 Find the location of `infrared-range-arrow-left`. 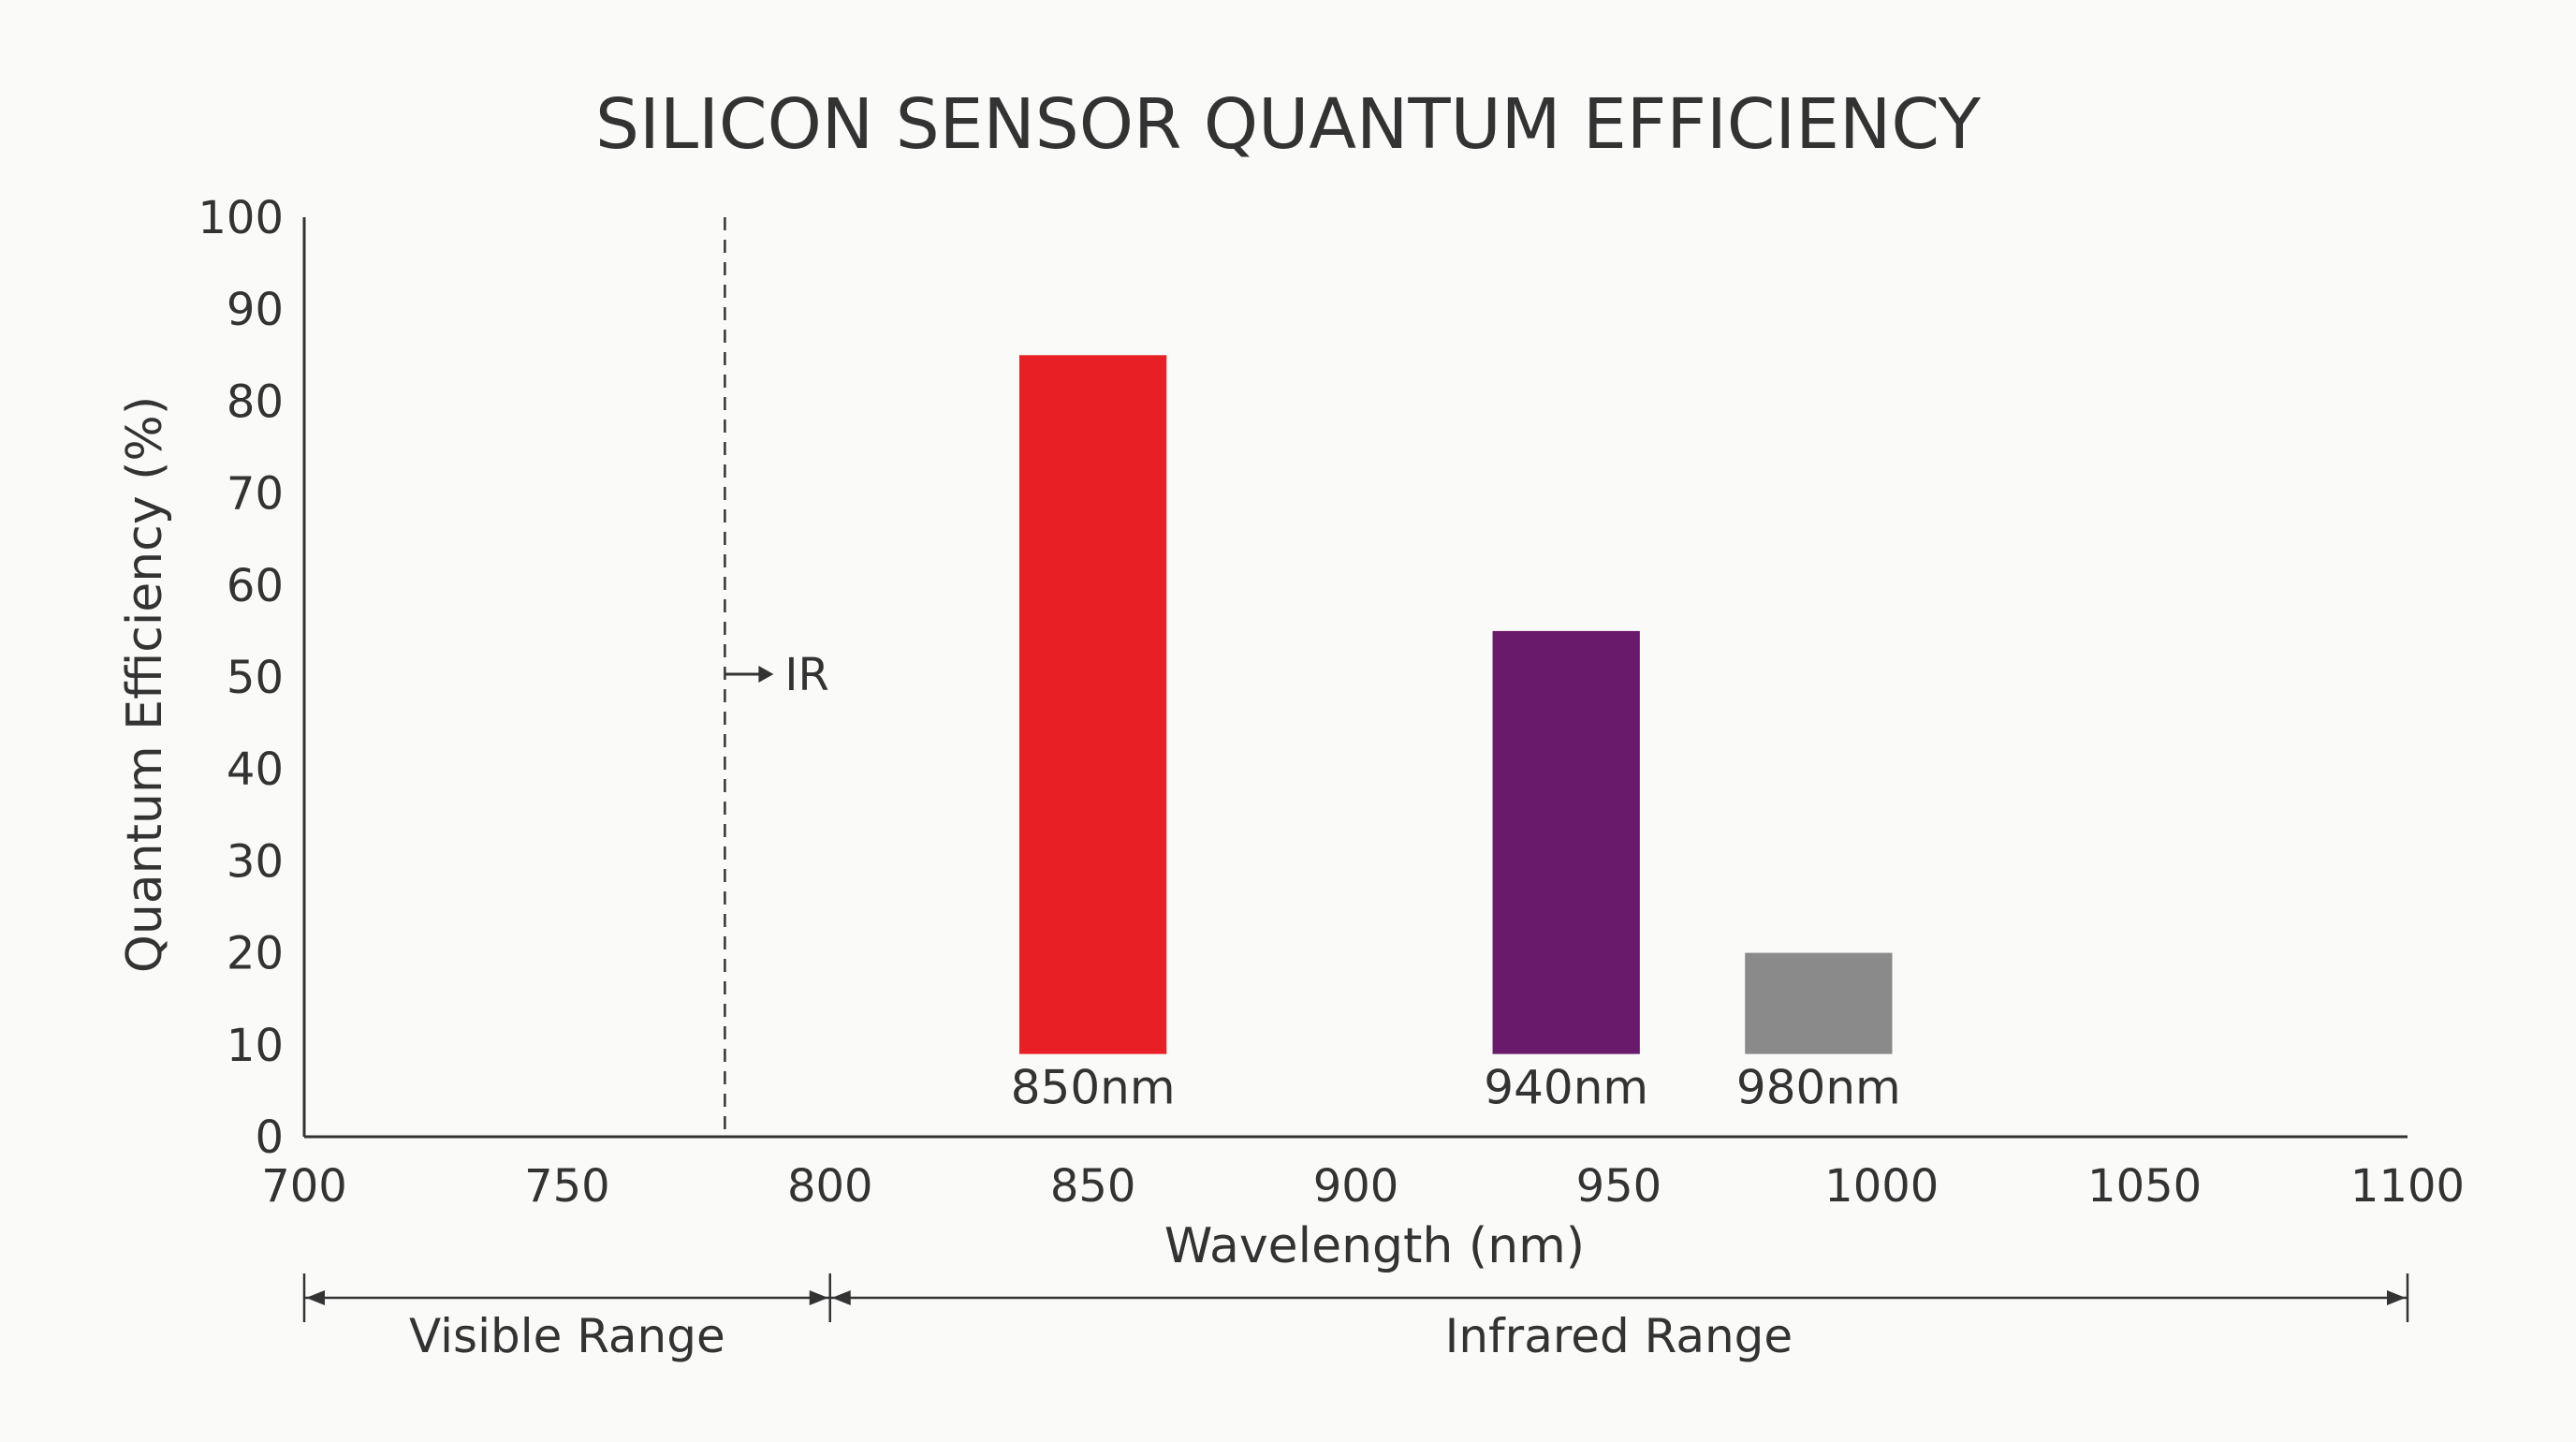

infrared-range-arrow-left is located at coordinates (841, 1297).